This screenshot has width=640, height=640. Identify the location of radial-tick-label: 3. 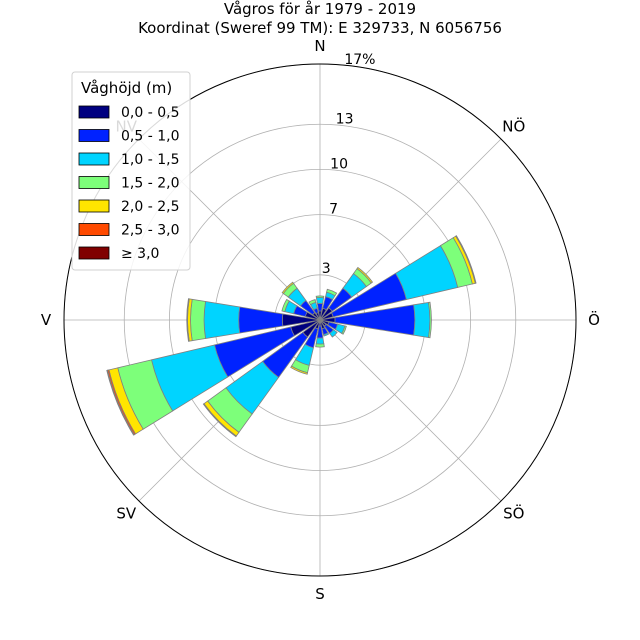
(326, 269).